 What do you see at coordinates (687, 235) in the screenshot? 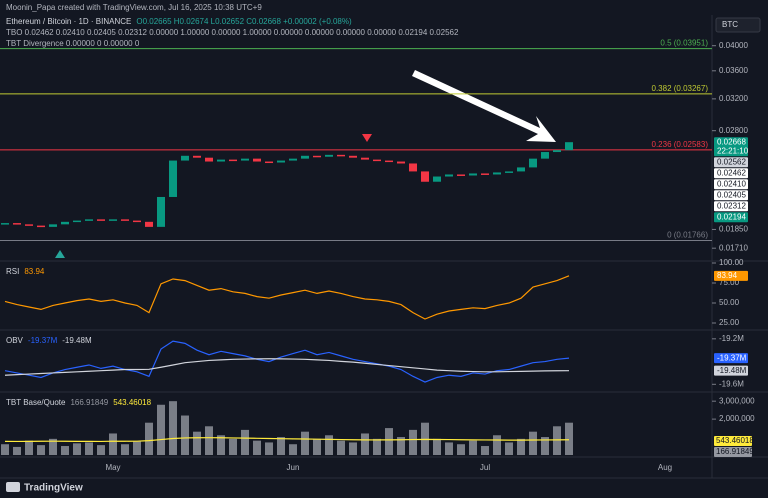
I see `level-label: 0 (0.01766)` at bounding box center [687, 235].